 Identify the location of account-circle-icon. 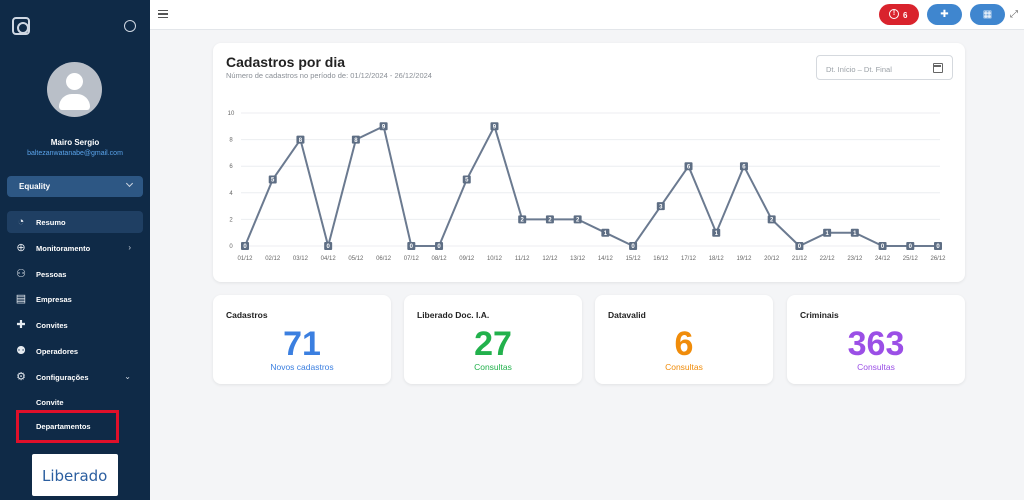
(130, 26).